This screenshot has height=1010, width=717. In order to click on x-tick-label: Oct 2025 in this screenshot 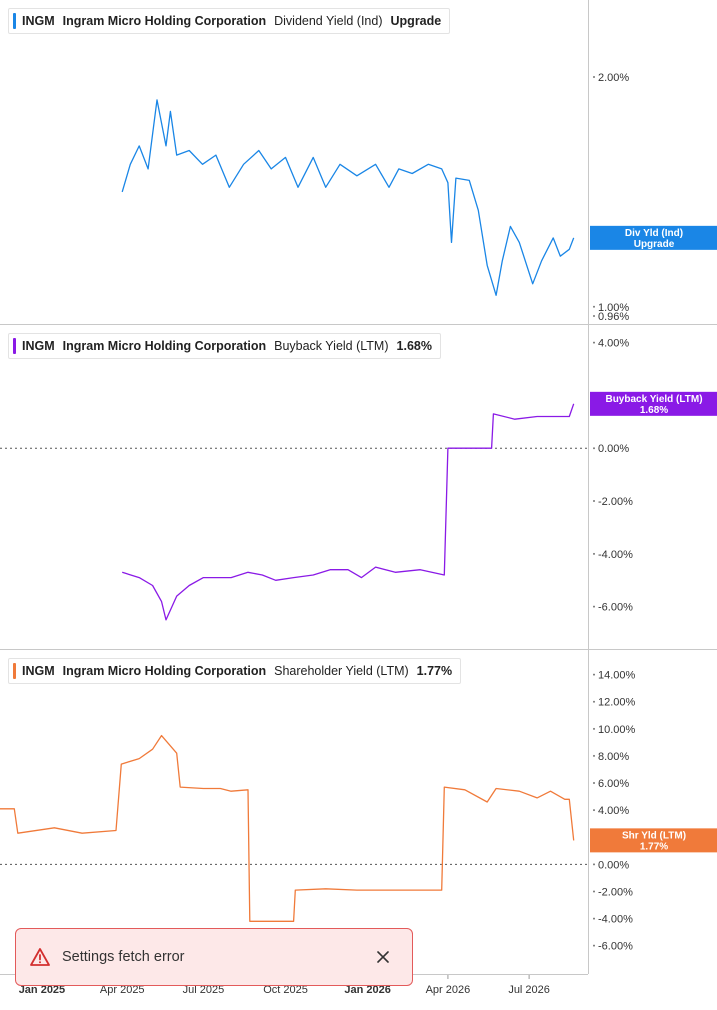, I will do `click(285, 990)`.